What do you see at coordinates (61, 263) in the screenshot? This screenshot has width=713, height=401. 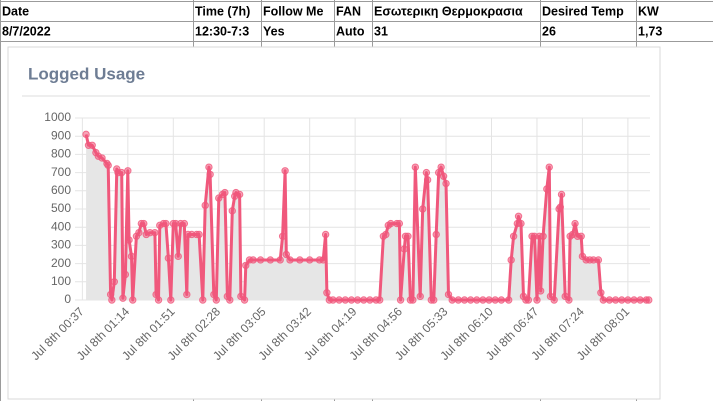 I see `y-tick-label: 200` at bounding box center [61, 263].